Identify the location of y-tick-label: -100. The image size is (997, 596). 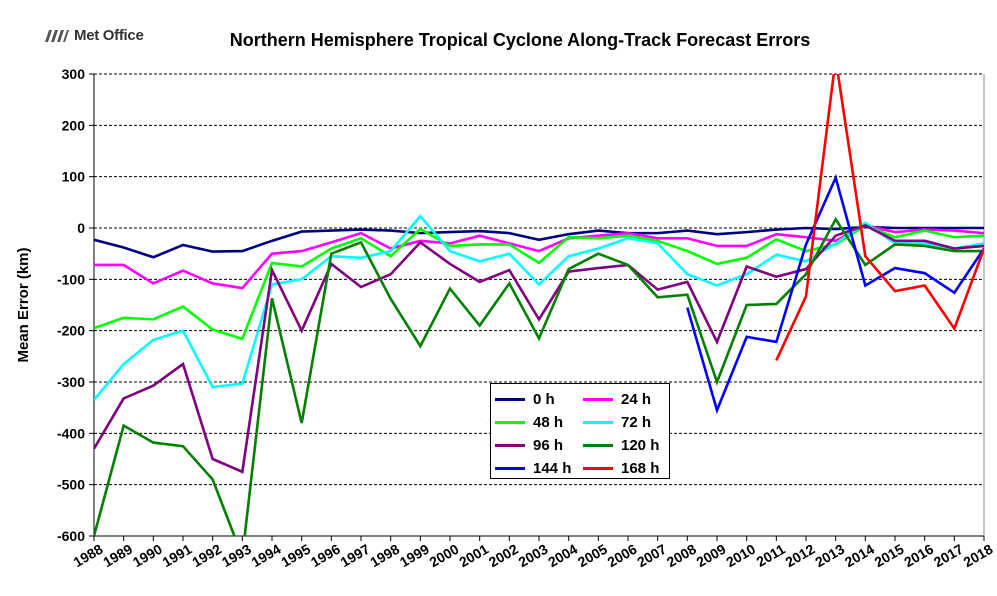
(71, 279).